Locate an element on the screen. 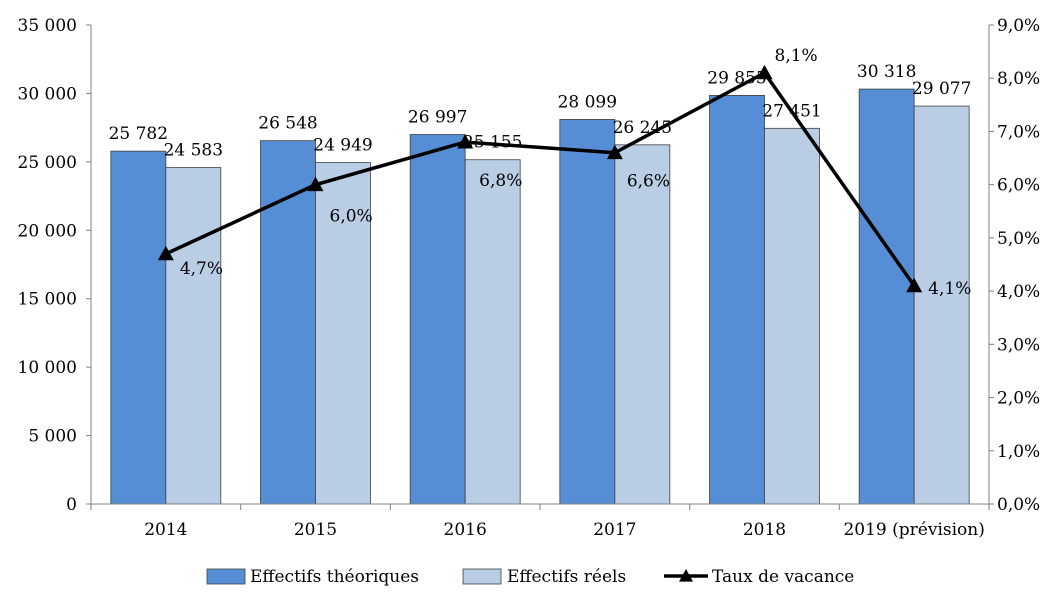 This screenshot has width=1061, height=607. y-right-tick-label: 9,0% is located at coordinates (1018, 26).